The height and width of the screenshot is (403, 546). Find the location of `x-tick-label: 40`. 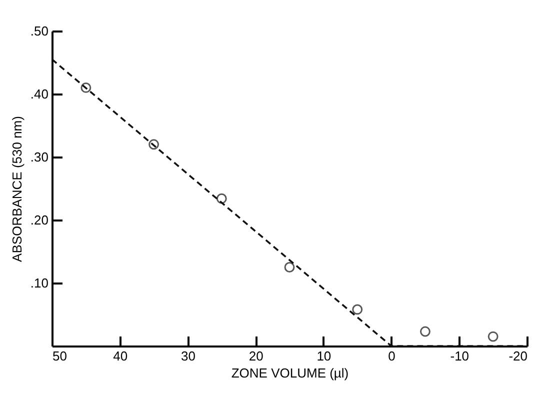

x-tick-label: 40 is located at coordinates (120, 356).